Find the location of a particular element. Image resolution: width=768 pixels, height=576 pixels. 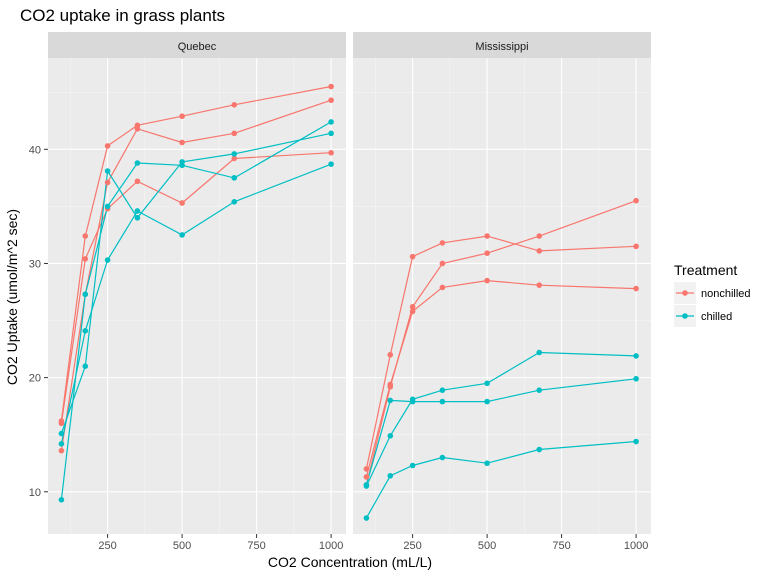

legend: Treatment nonchilled chilled is located at coordinates (712, 294).